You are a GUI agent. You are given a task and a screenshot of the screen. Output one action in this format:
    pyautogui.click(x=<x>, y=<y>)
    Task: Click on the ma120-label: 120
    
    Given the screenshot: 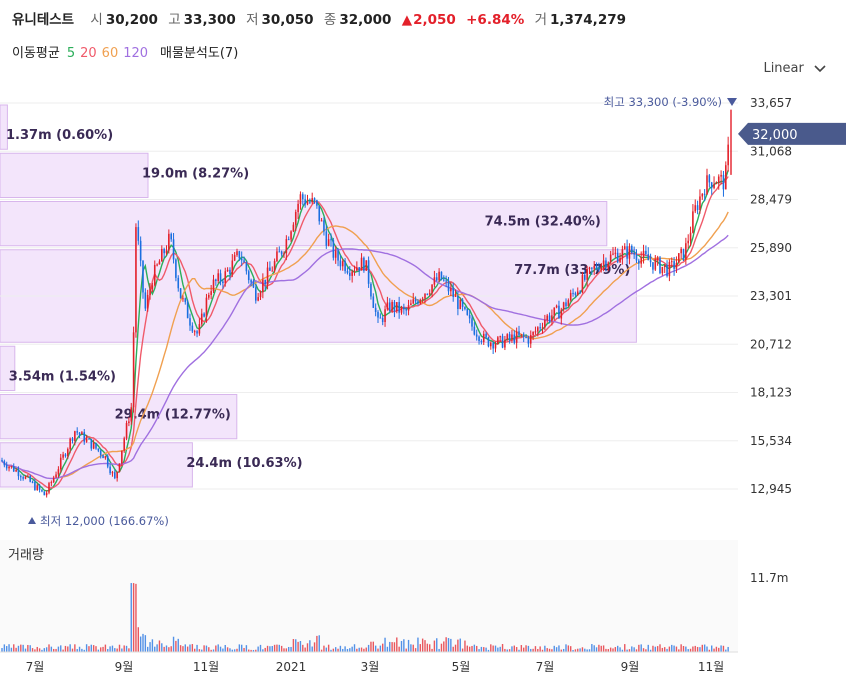 What is the action you would take?
    pyautogui.click(x=136, y=53)
    